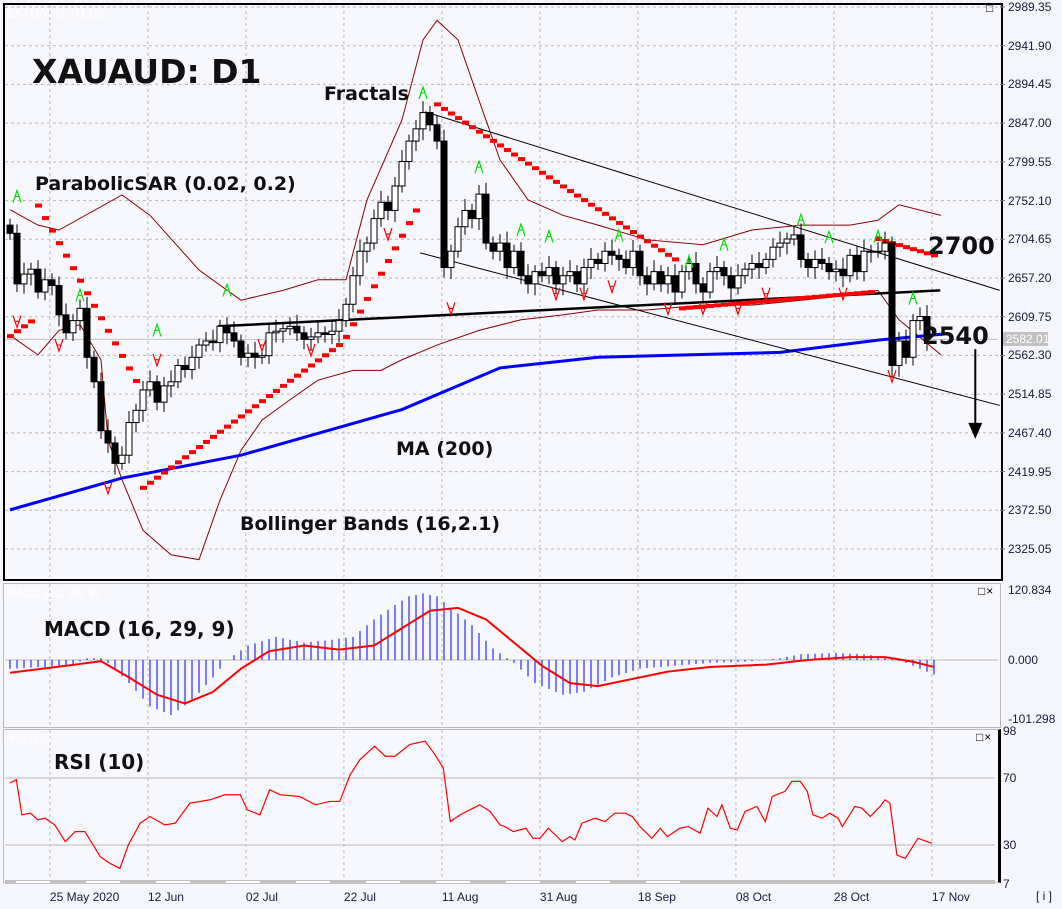  What do you see at coordinates (502, 655) in the screenshot?
I see `macd-pane` at bounding box center [502, 655].